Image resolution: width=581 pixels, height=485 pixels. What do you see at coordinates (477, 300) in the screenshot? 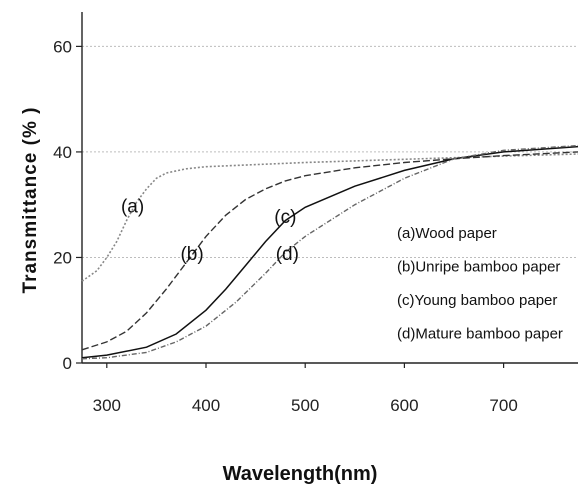
I see `legend-entry: (c)Young bamboo paper` at bounding box center [477, 300].